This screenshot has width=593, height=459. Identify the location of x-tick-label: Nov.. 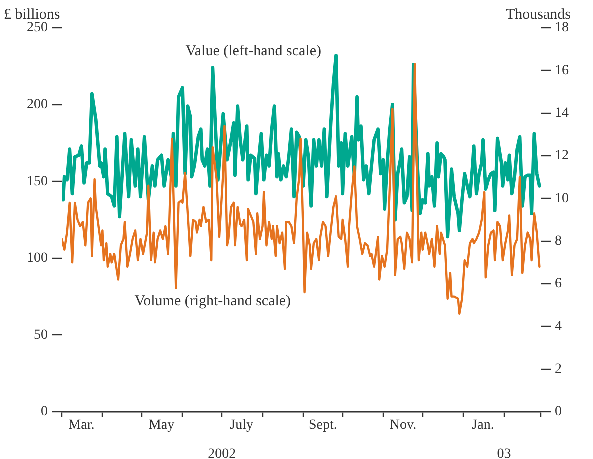
(403, 426).